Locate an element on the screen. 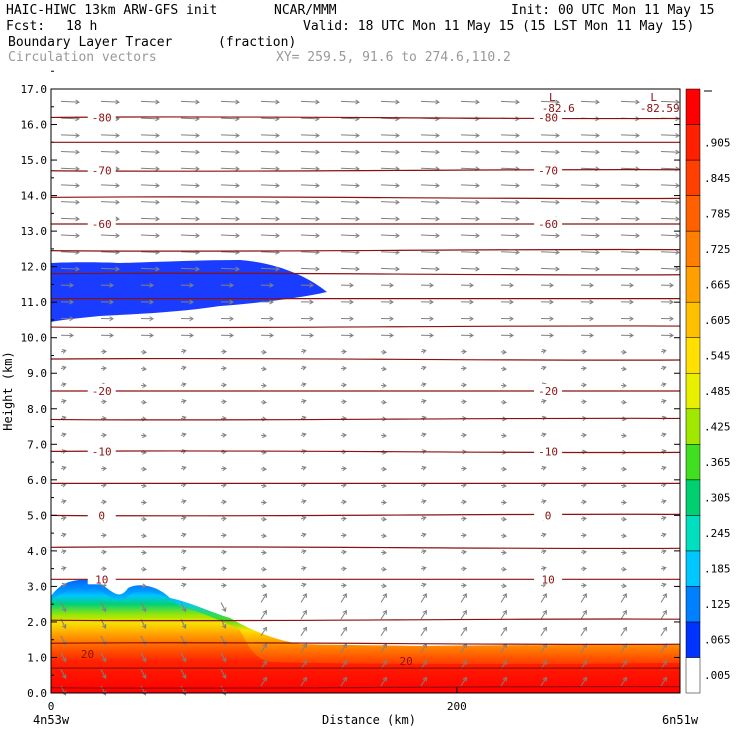 The image size is (740, 740). isotherm-label: -80 is located at coordinates (548, 117).